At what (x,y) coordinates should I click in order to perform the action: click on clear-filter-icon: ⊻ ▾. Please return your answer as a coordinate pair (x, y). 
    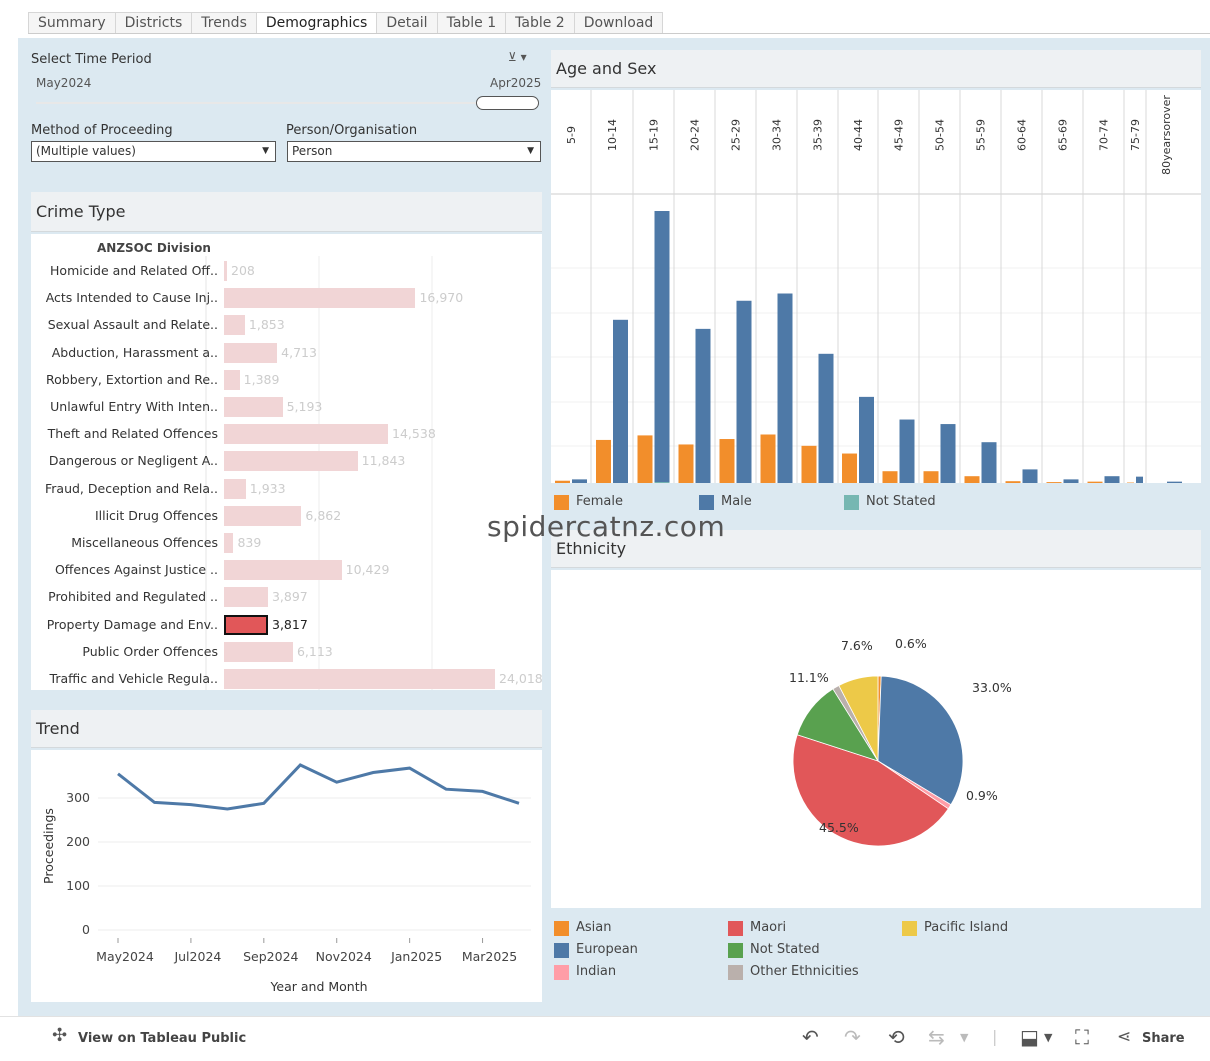
    Looking at the image, I should click on (517, 57).